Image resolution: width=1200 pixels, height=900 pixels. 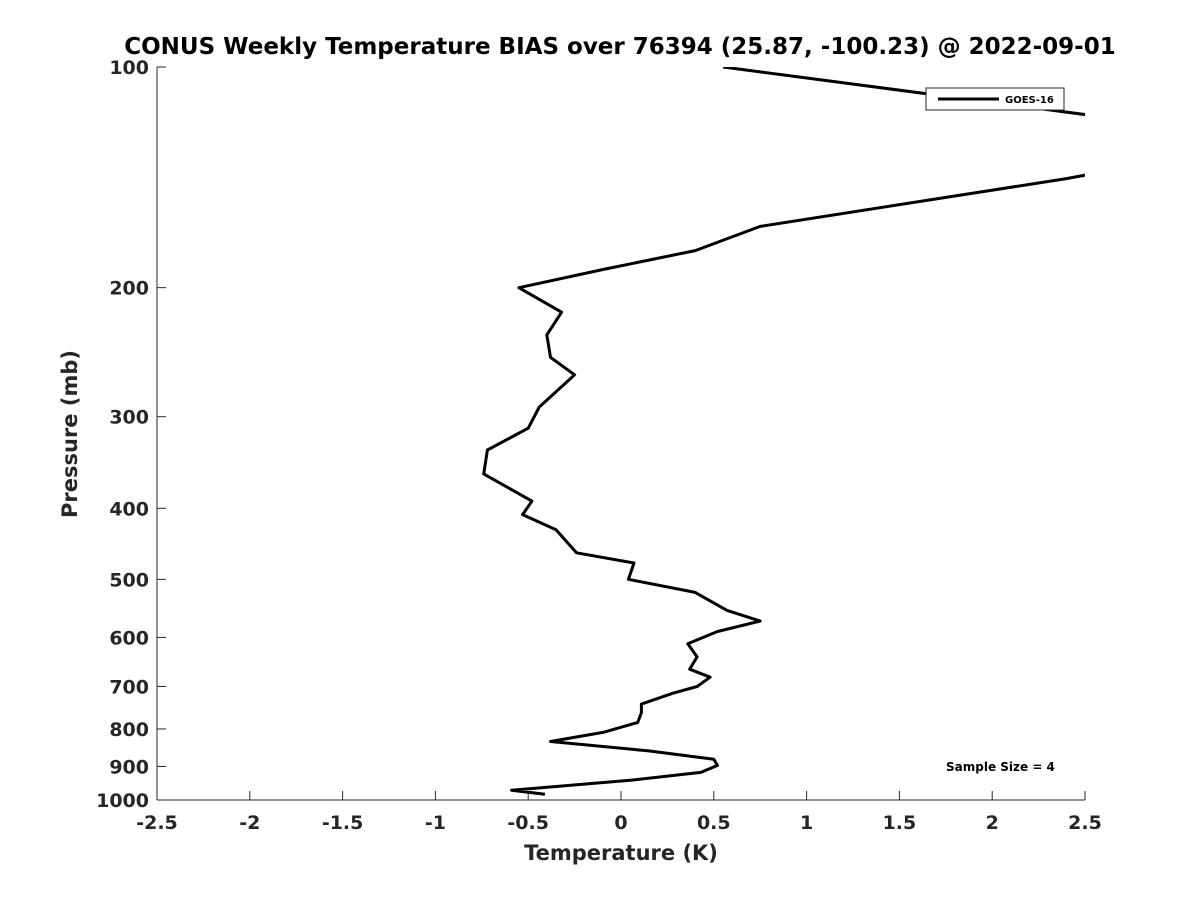 I want to click on x-tick-label: -0.5, so click(x=528, y=823).